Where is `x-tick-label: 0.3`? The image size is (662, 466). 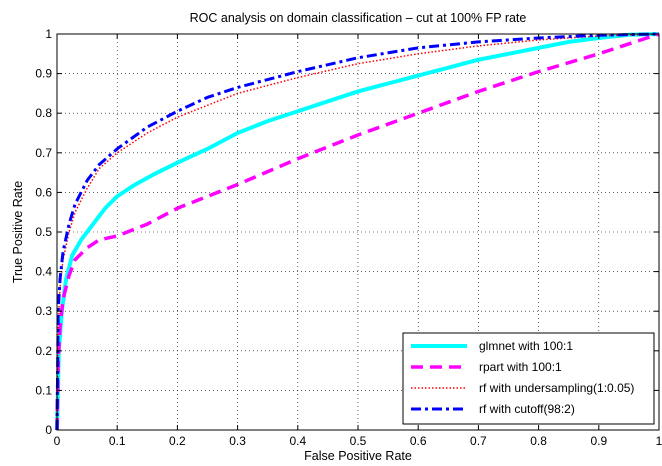 x-tick-label: 0.3 is located at coordinates (237, 441).